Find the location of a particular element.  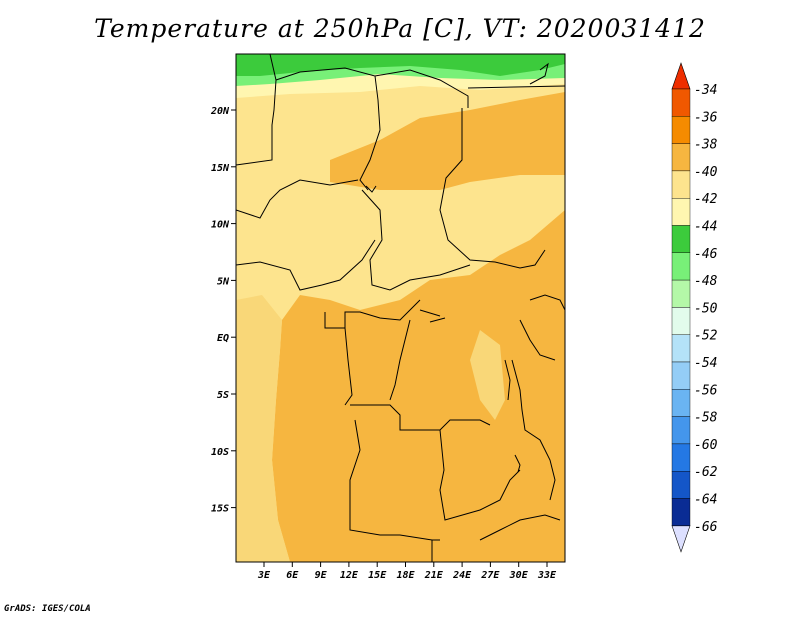

lat-tick-label: 15S is located at coordinates (220, 509).